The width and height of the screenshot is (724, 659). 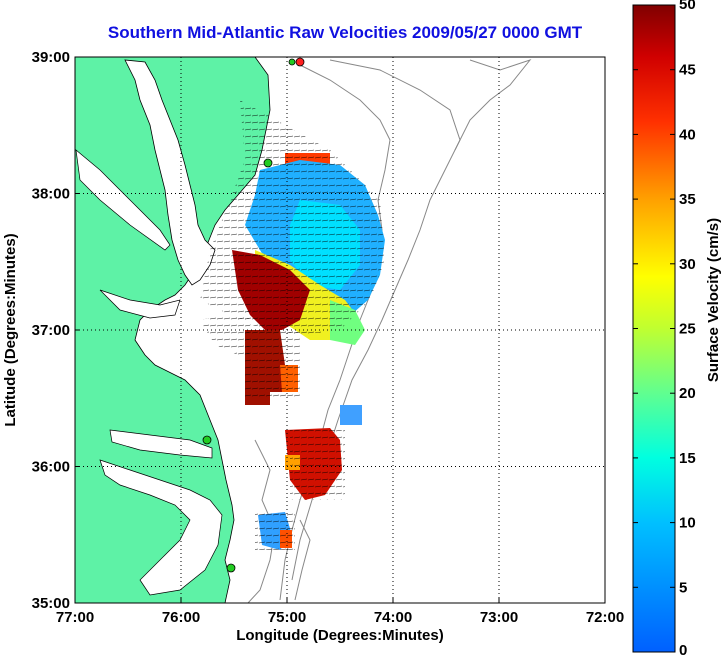 I want to click on x-tick-label: 73:00, so click(x=499, y=617).